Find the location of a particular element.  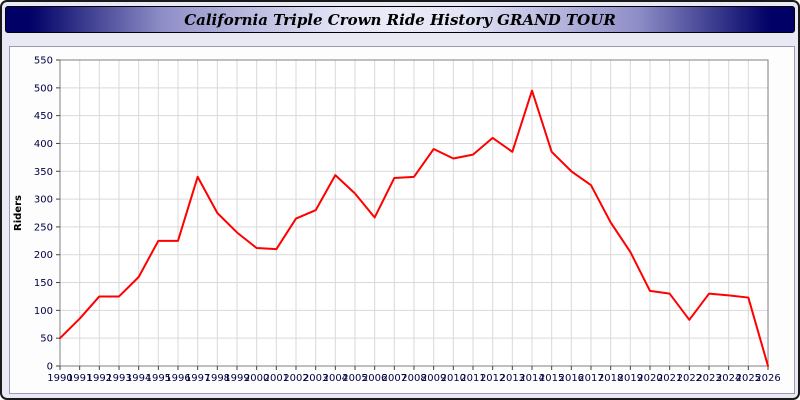

svg-text: 2017 is located at coordinates (590, 378).